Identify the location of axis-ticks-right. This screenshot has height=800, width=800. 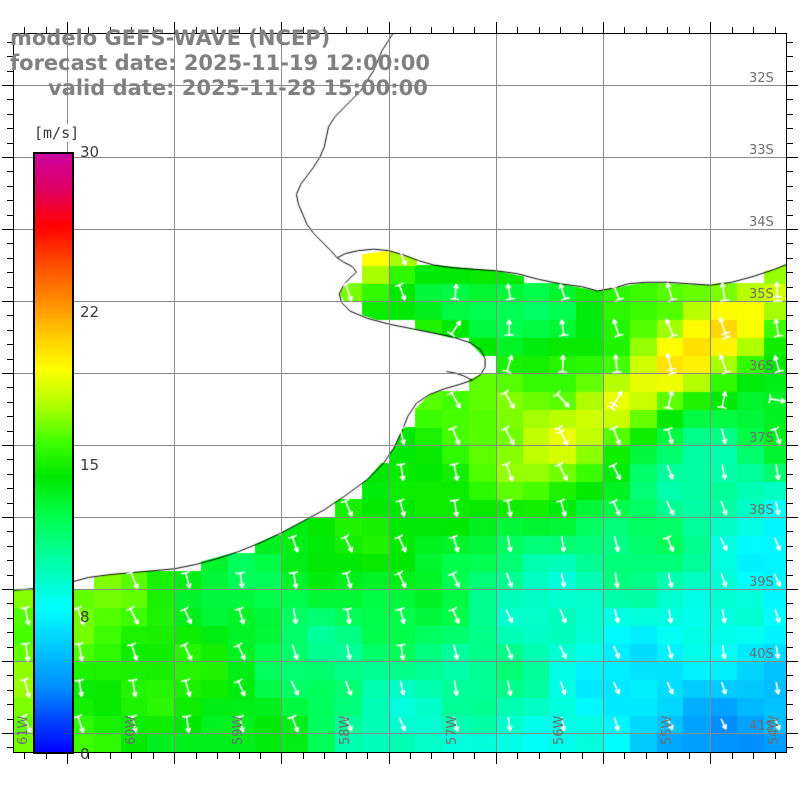
(792, 393).